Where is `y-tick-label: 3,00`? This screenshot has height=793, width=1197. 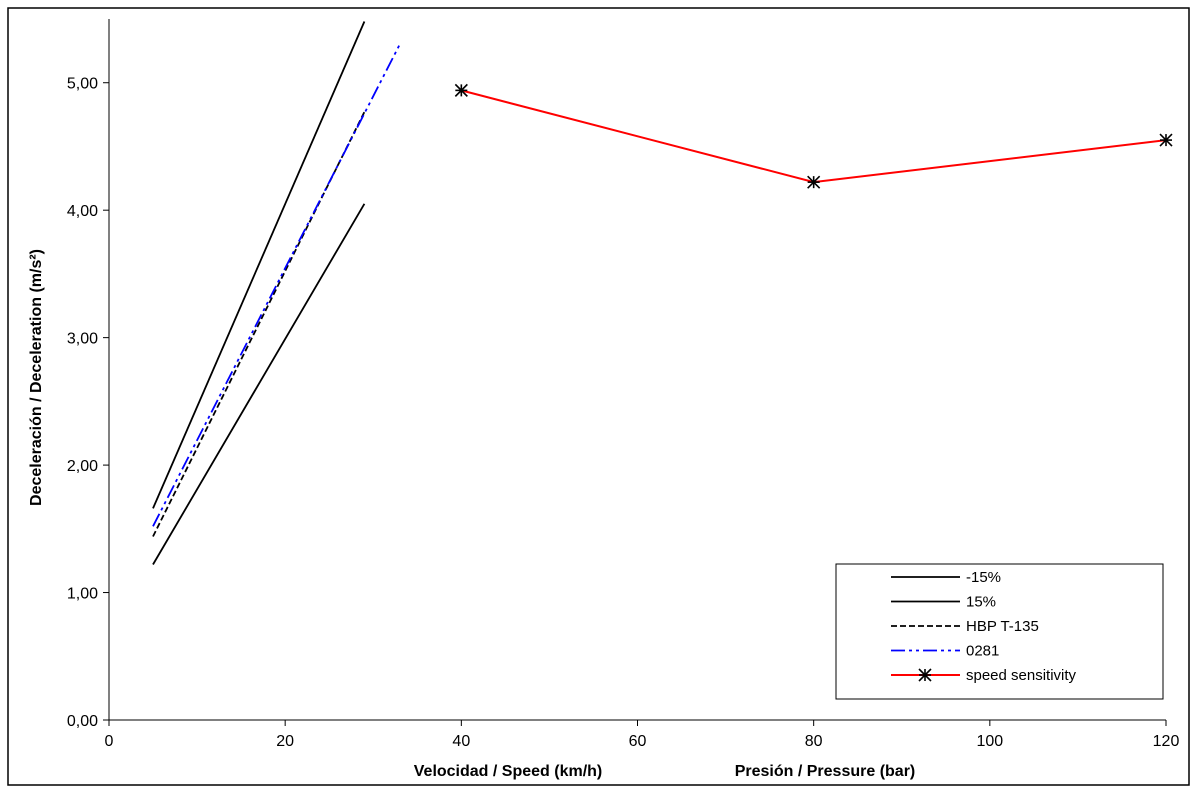
y-tick-label: 3,00 is located at coordinates (82, 339).